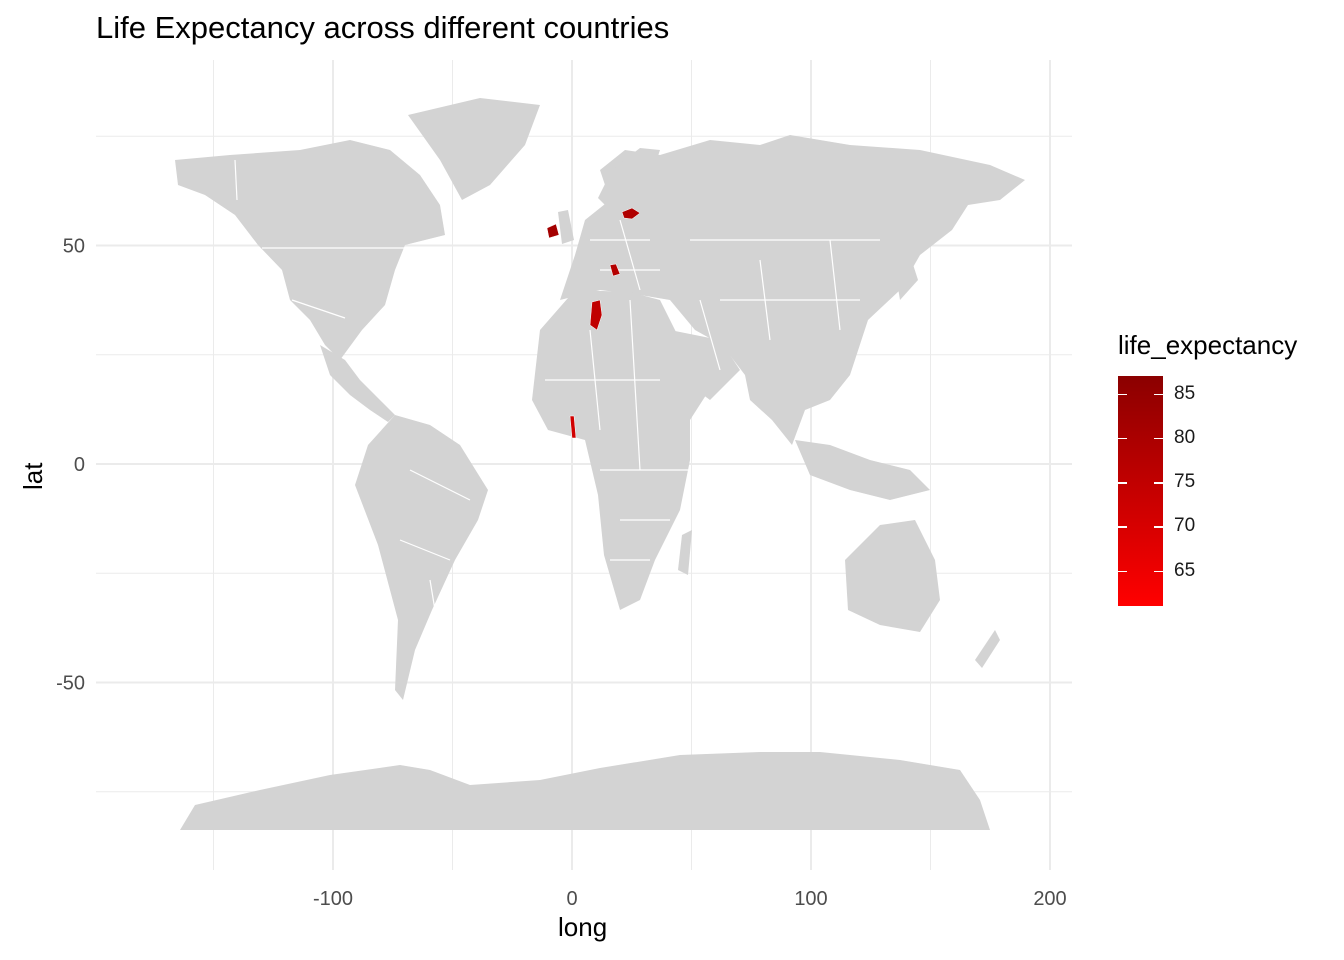 The image size is (1344, 960). Describe the element at coordinates (810, 899) in the screenshot. I see `x-tick-label: 100` at that location.